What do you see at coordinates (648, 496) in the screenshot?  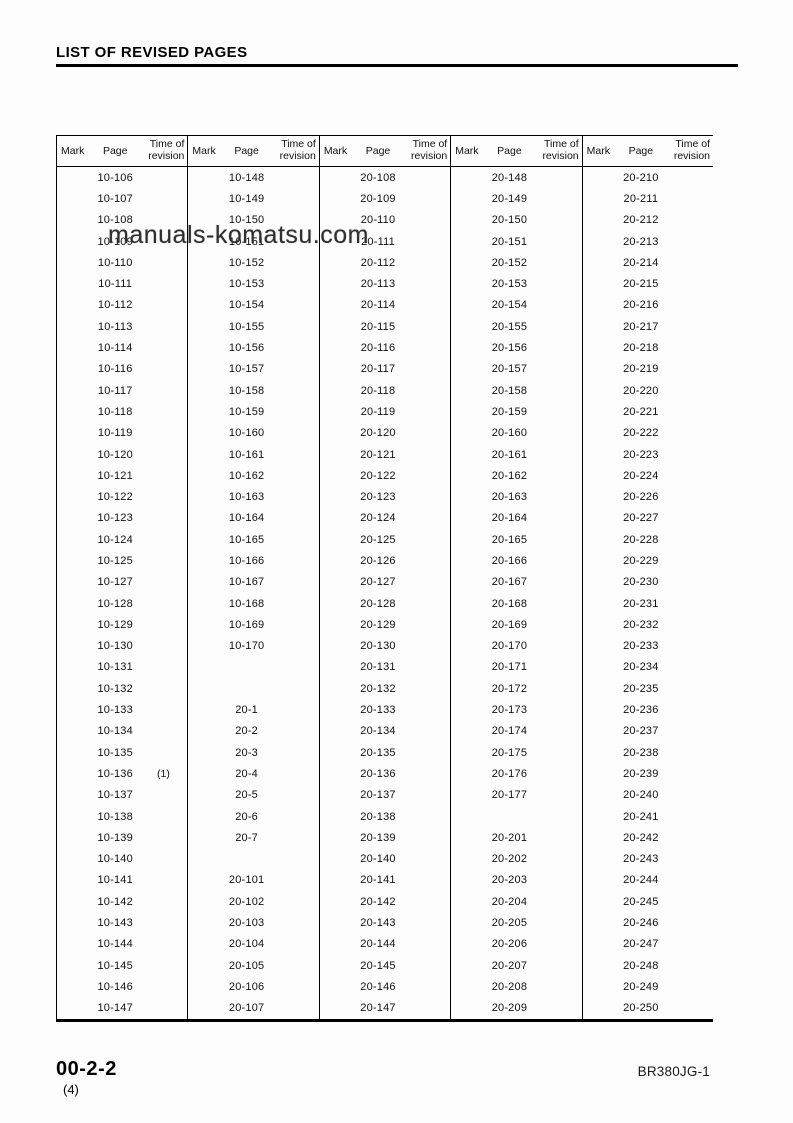 I see `table-row: 20-226` at bounding box center [648, 496].